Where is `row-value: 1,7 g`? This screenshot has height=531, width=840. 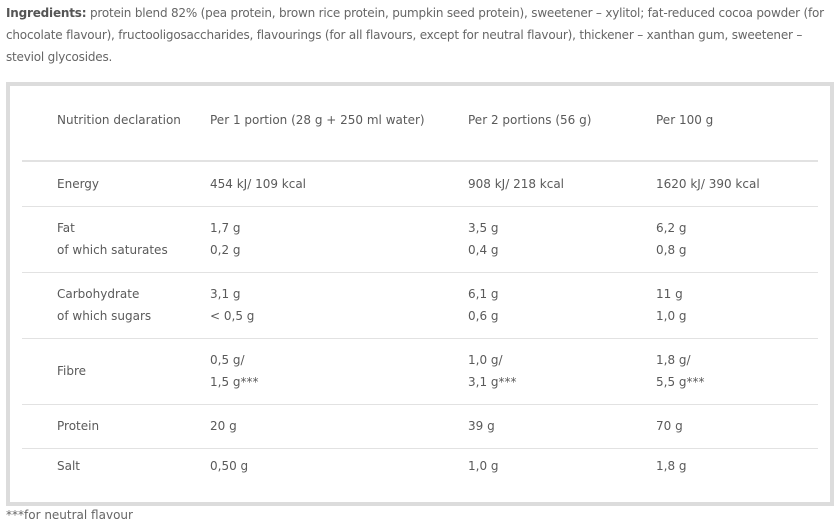 row-value: 1,7 g is located at coordinates (225, 228).